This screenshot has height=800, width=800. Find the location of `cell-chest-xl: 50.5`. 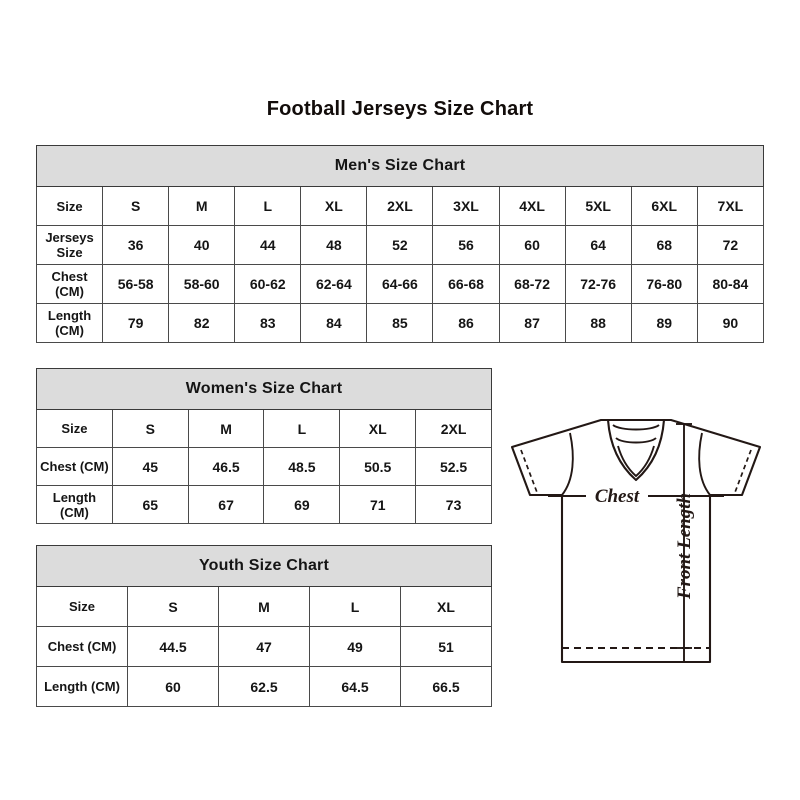

cell-chest-xl: 50.5 is located at coordinates (378, 466).